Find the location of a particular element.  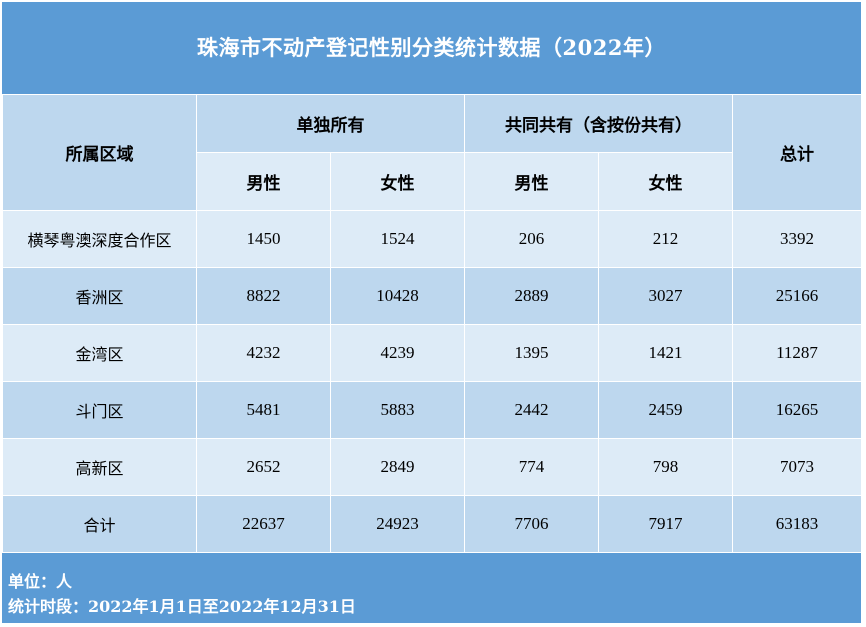

cell-total: 16265 is located at coordinates (797, 410).